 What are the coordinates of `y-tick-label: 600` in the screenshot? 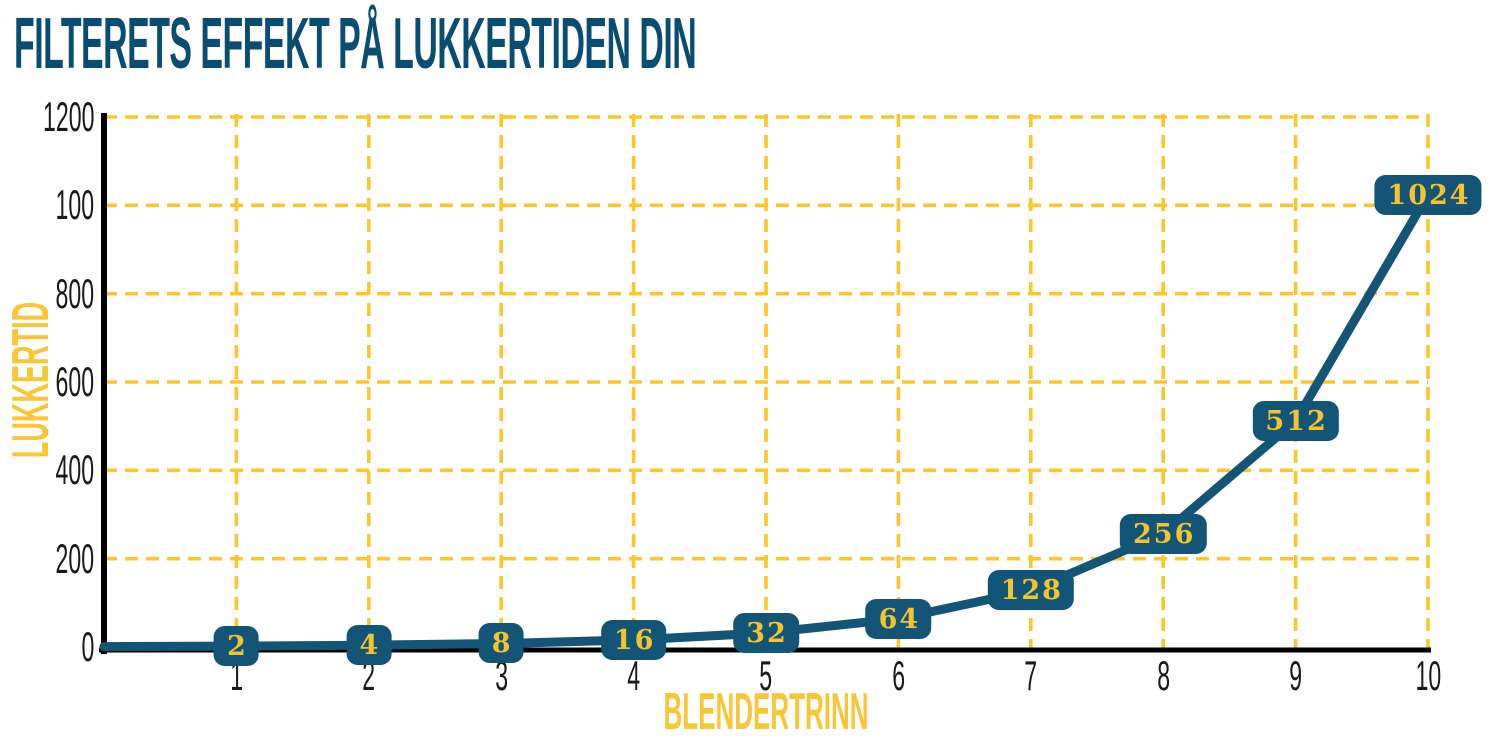 It's located at (74, 381).